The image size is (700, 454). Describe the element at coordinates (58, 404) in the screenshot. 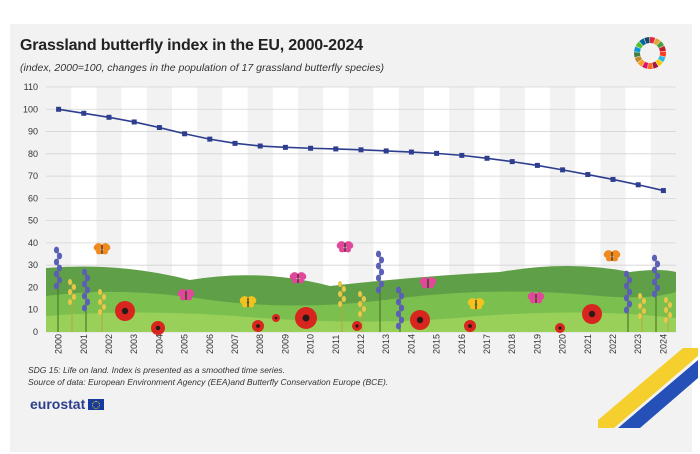

I see `logo-text: eurostat` at that location.